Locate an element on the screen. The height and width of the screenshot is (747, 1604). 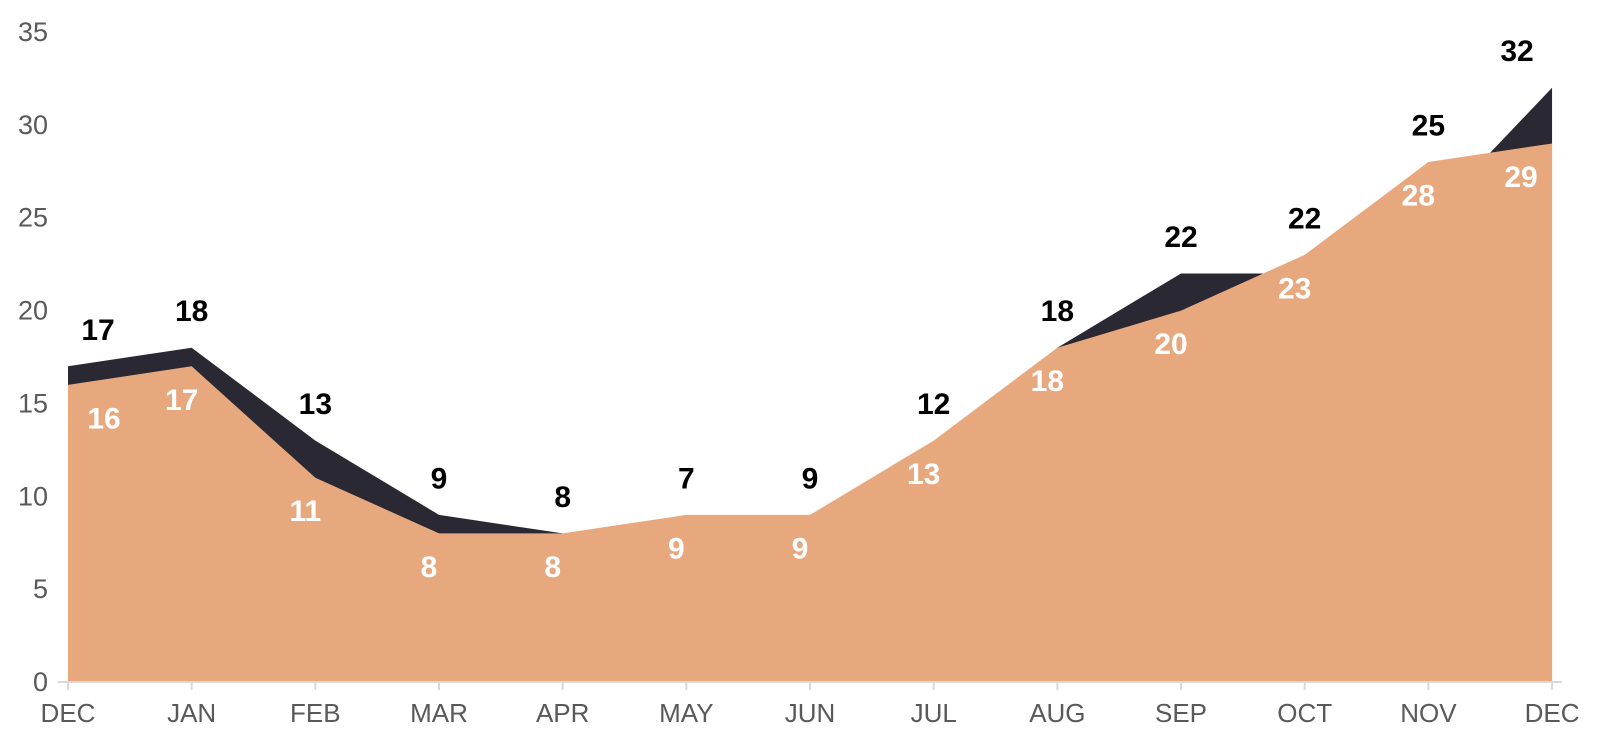
dark-series-data-label: 7 is located at coordinates (686, 478).